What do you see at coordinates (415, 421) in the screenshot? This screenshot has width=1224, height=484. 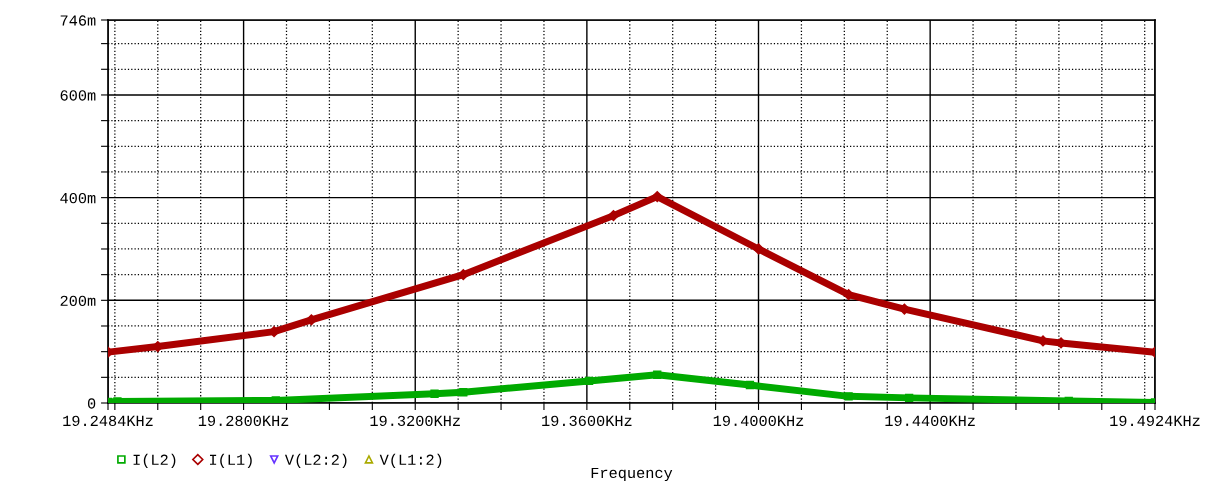 I see `x-tick-label: 19.3200KHz` at bounding box center [415, 421].